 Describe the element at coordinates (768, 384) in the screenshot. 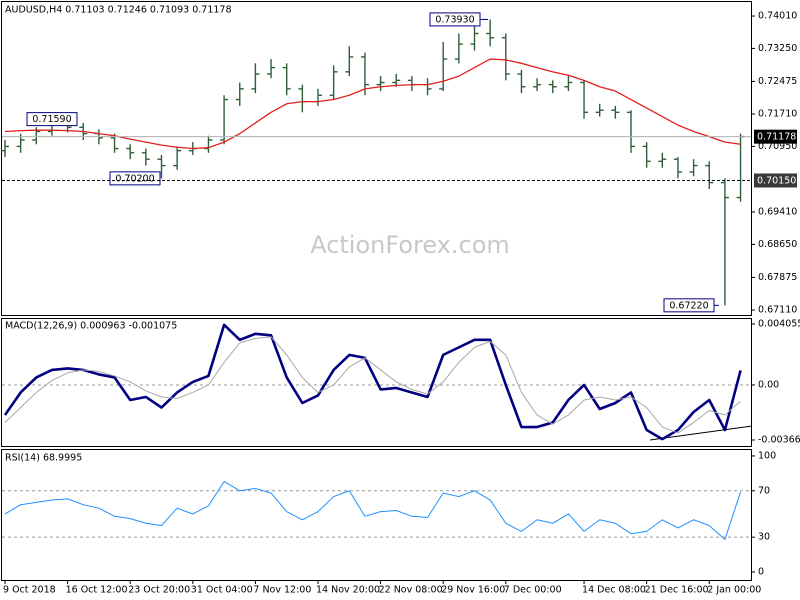

I see `y-tick-label: 0.00` at that location.